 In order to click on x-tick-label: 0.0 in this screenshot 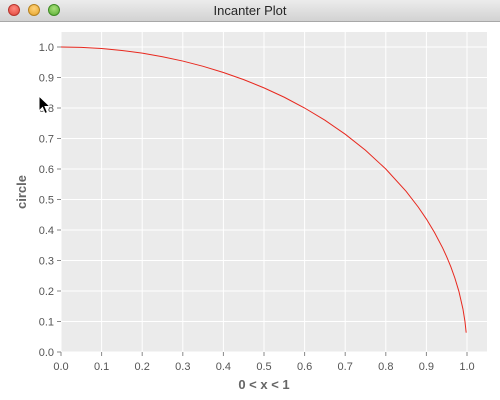, I will do `click(60, 367)`.